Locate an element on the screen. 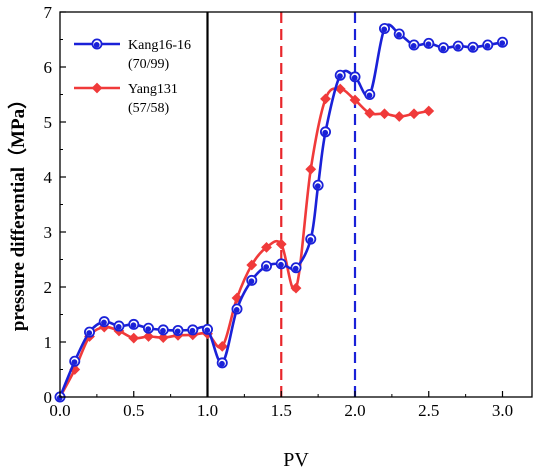 The height and width of the screenshot is (474, 550). legend-label: Kang16-16 is located at coordinates (159, 45).